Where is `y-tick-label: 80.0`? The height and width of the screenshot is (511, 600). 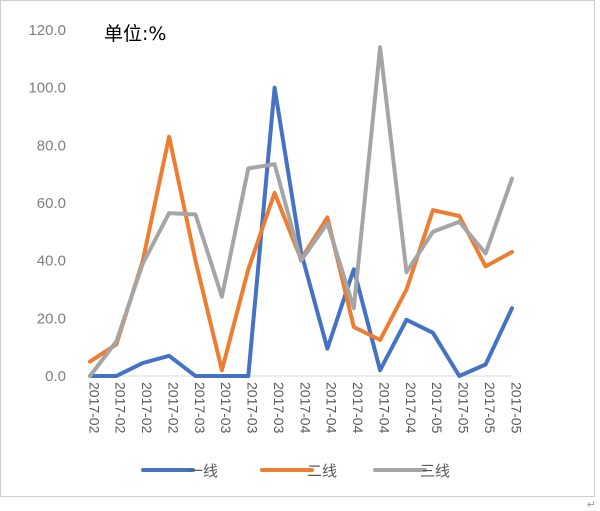
y-tick-label: 80.0 is located at coordinates (51, 145).